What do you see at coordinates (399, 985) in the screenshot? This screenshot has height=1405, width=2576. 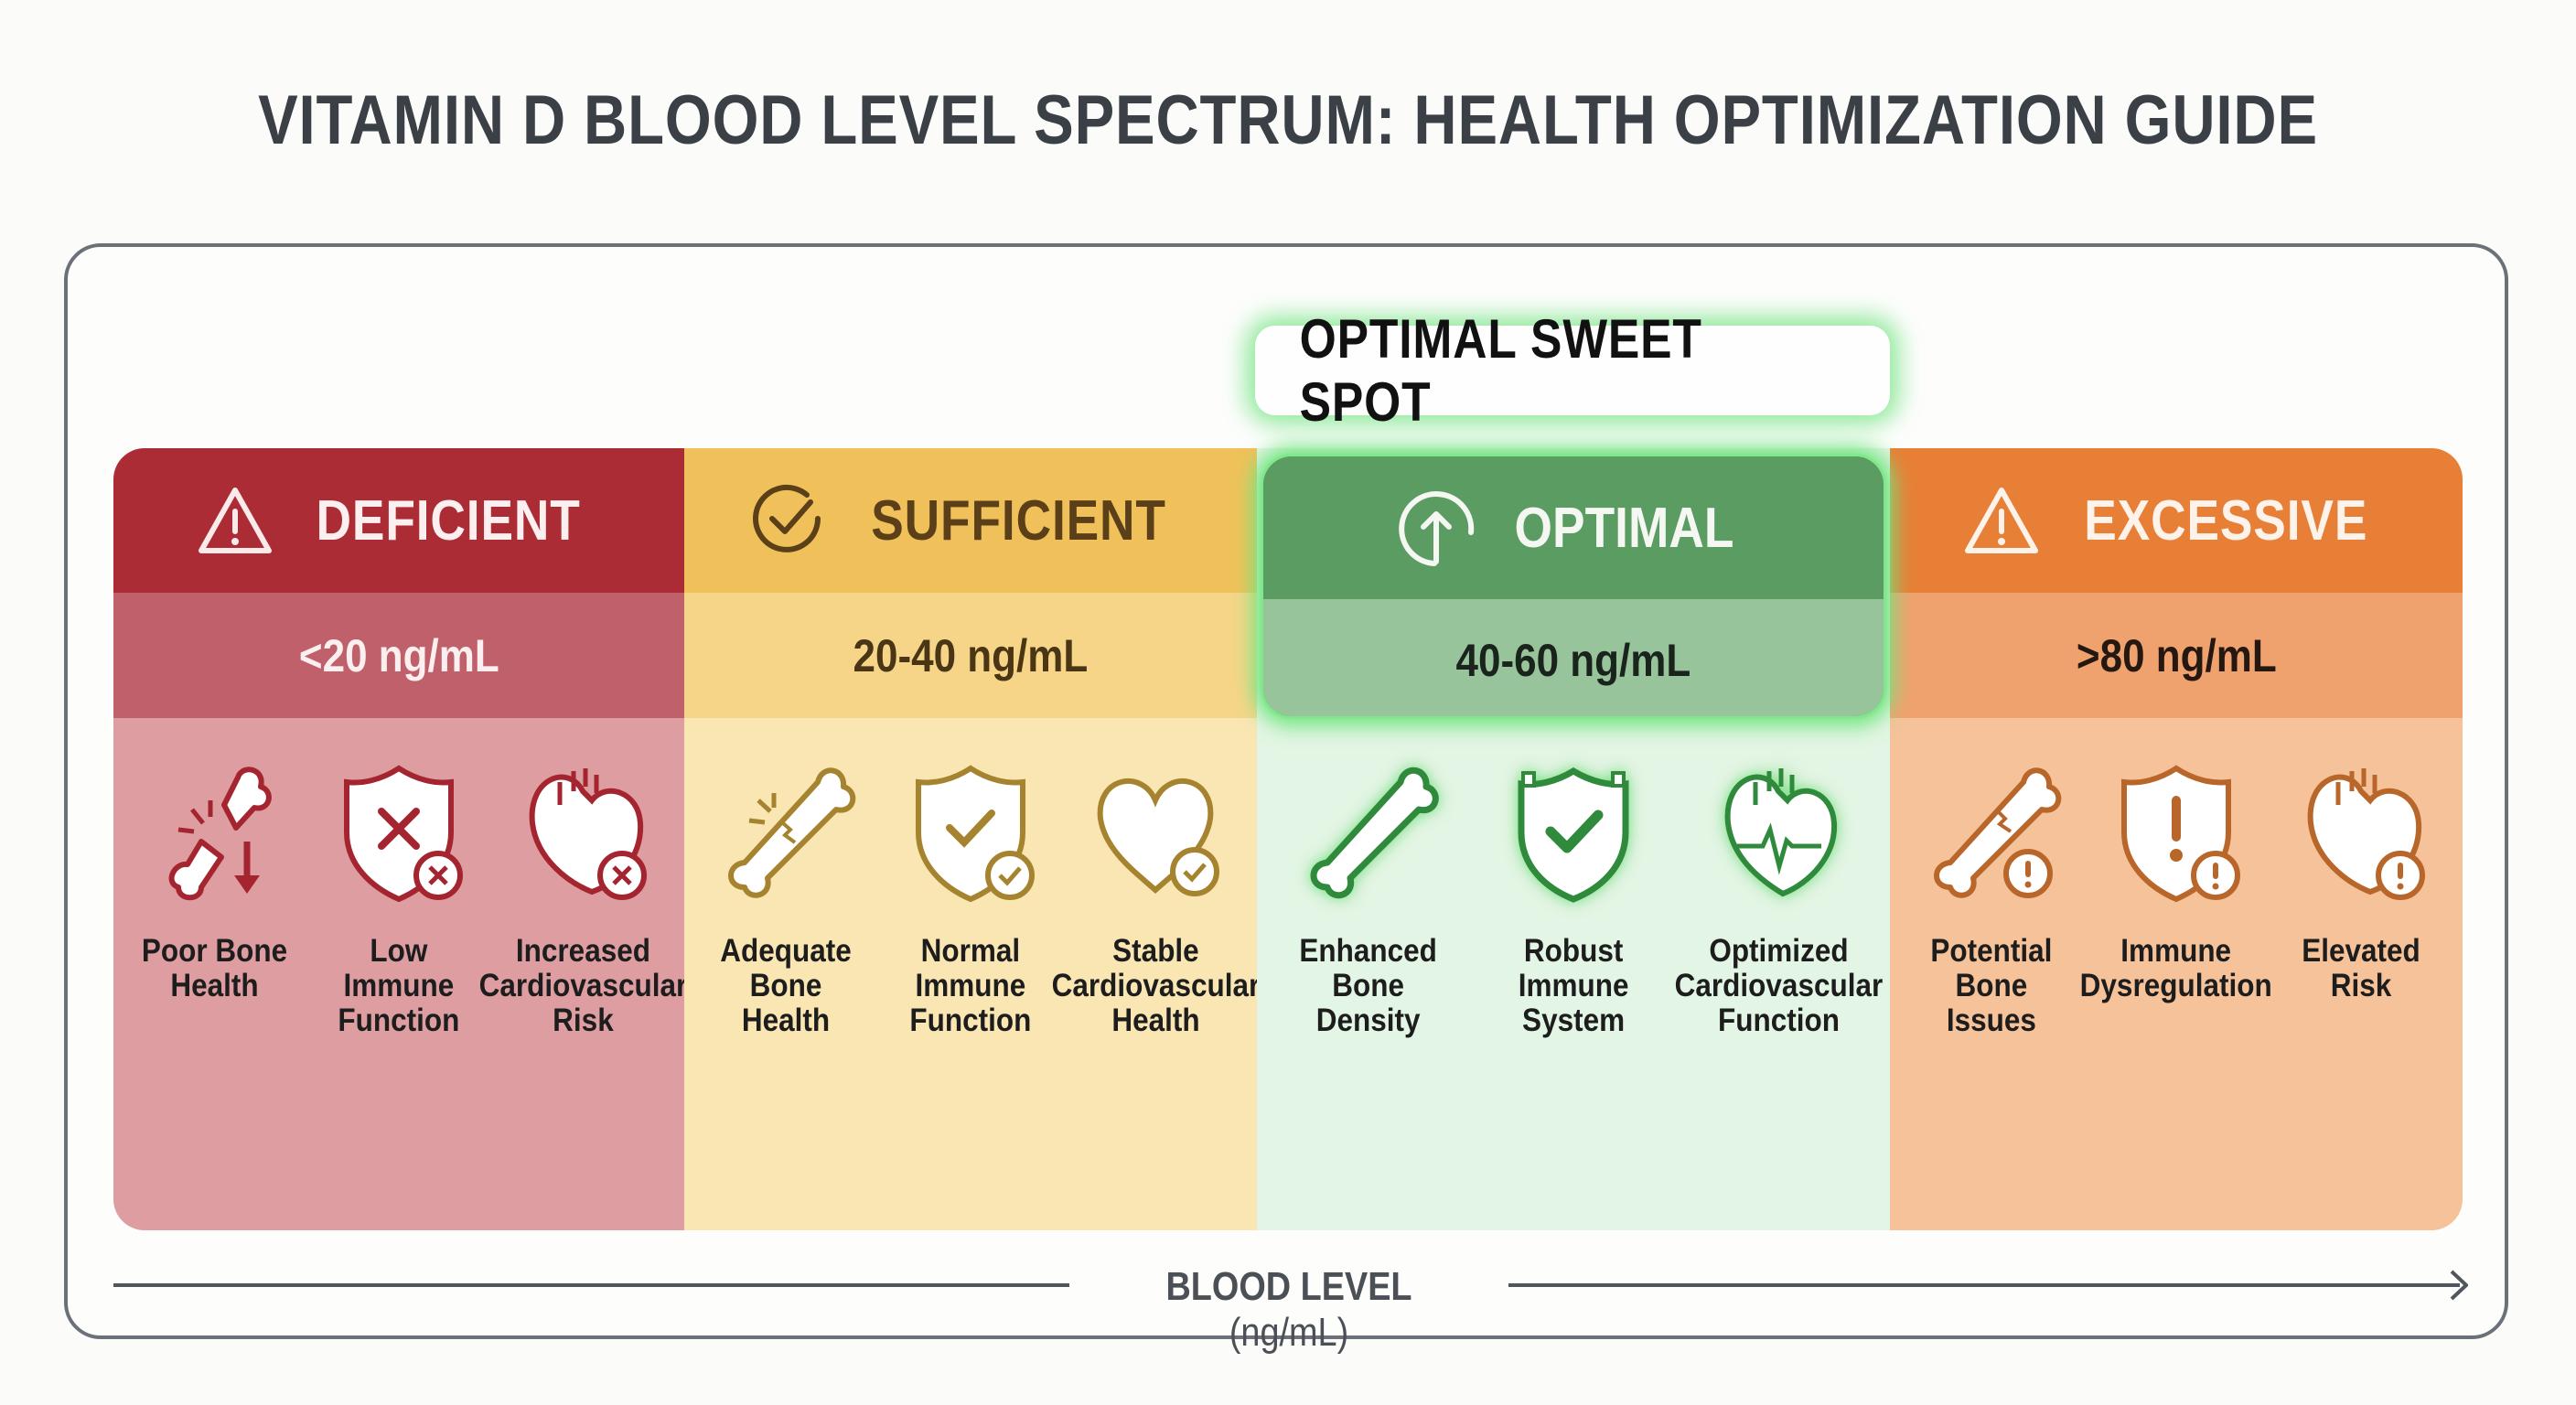 I see `effect-label: Low Immune Function` at bounding box center [399, 985].